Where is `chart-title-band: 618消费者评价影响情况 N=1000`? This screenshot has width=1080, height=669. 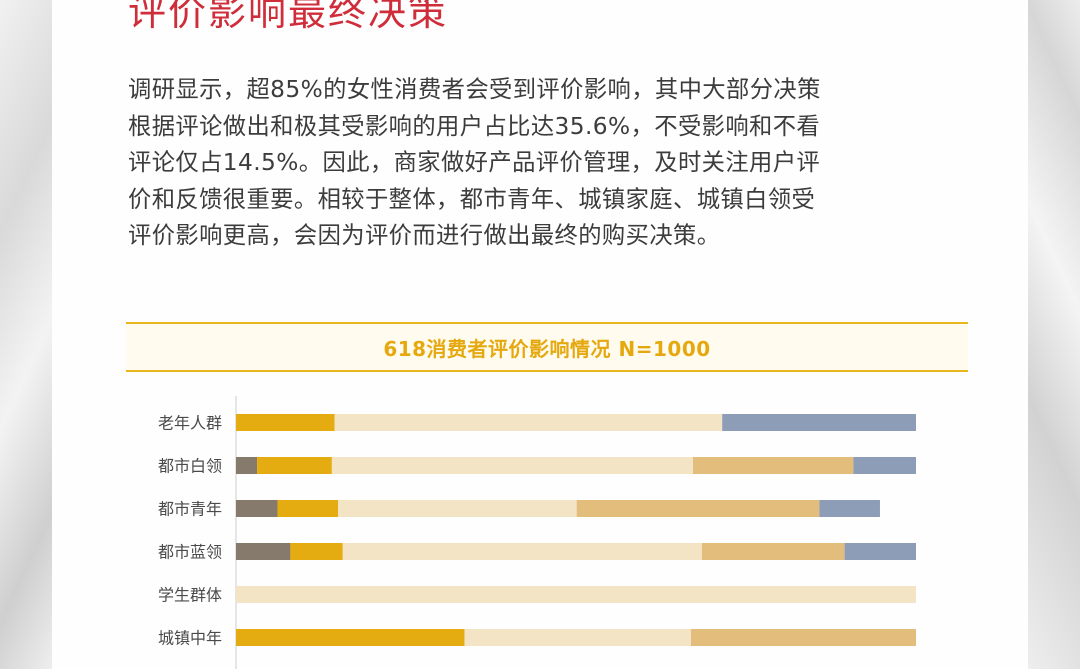 chart-title-band: 618消费者评价影响情况 N=1000 is located at coordinates (547, 347).